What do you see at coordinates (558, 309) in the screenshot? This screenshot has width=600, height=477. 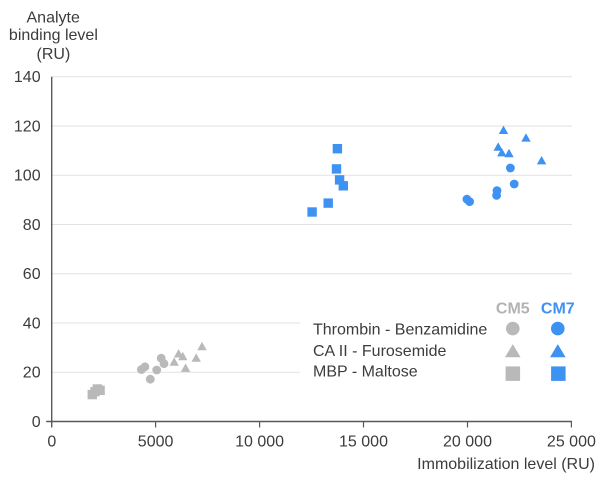 I see `svg-text: CM7` at bounding box center [558, 309].